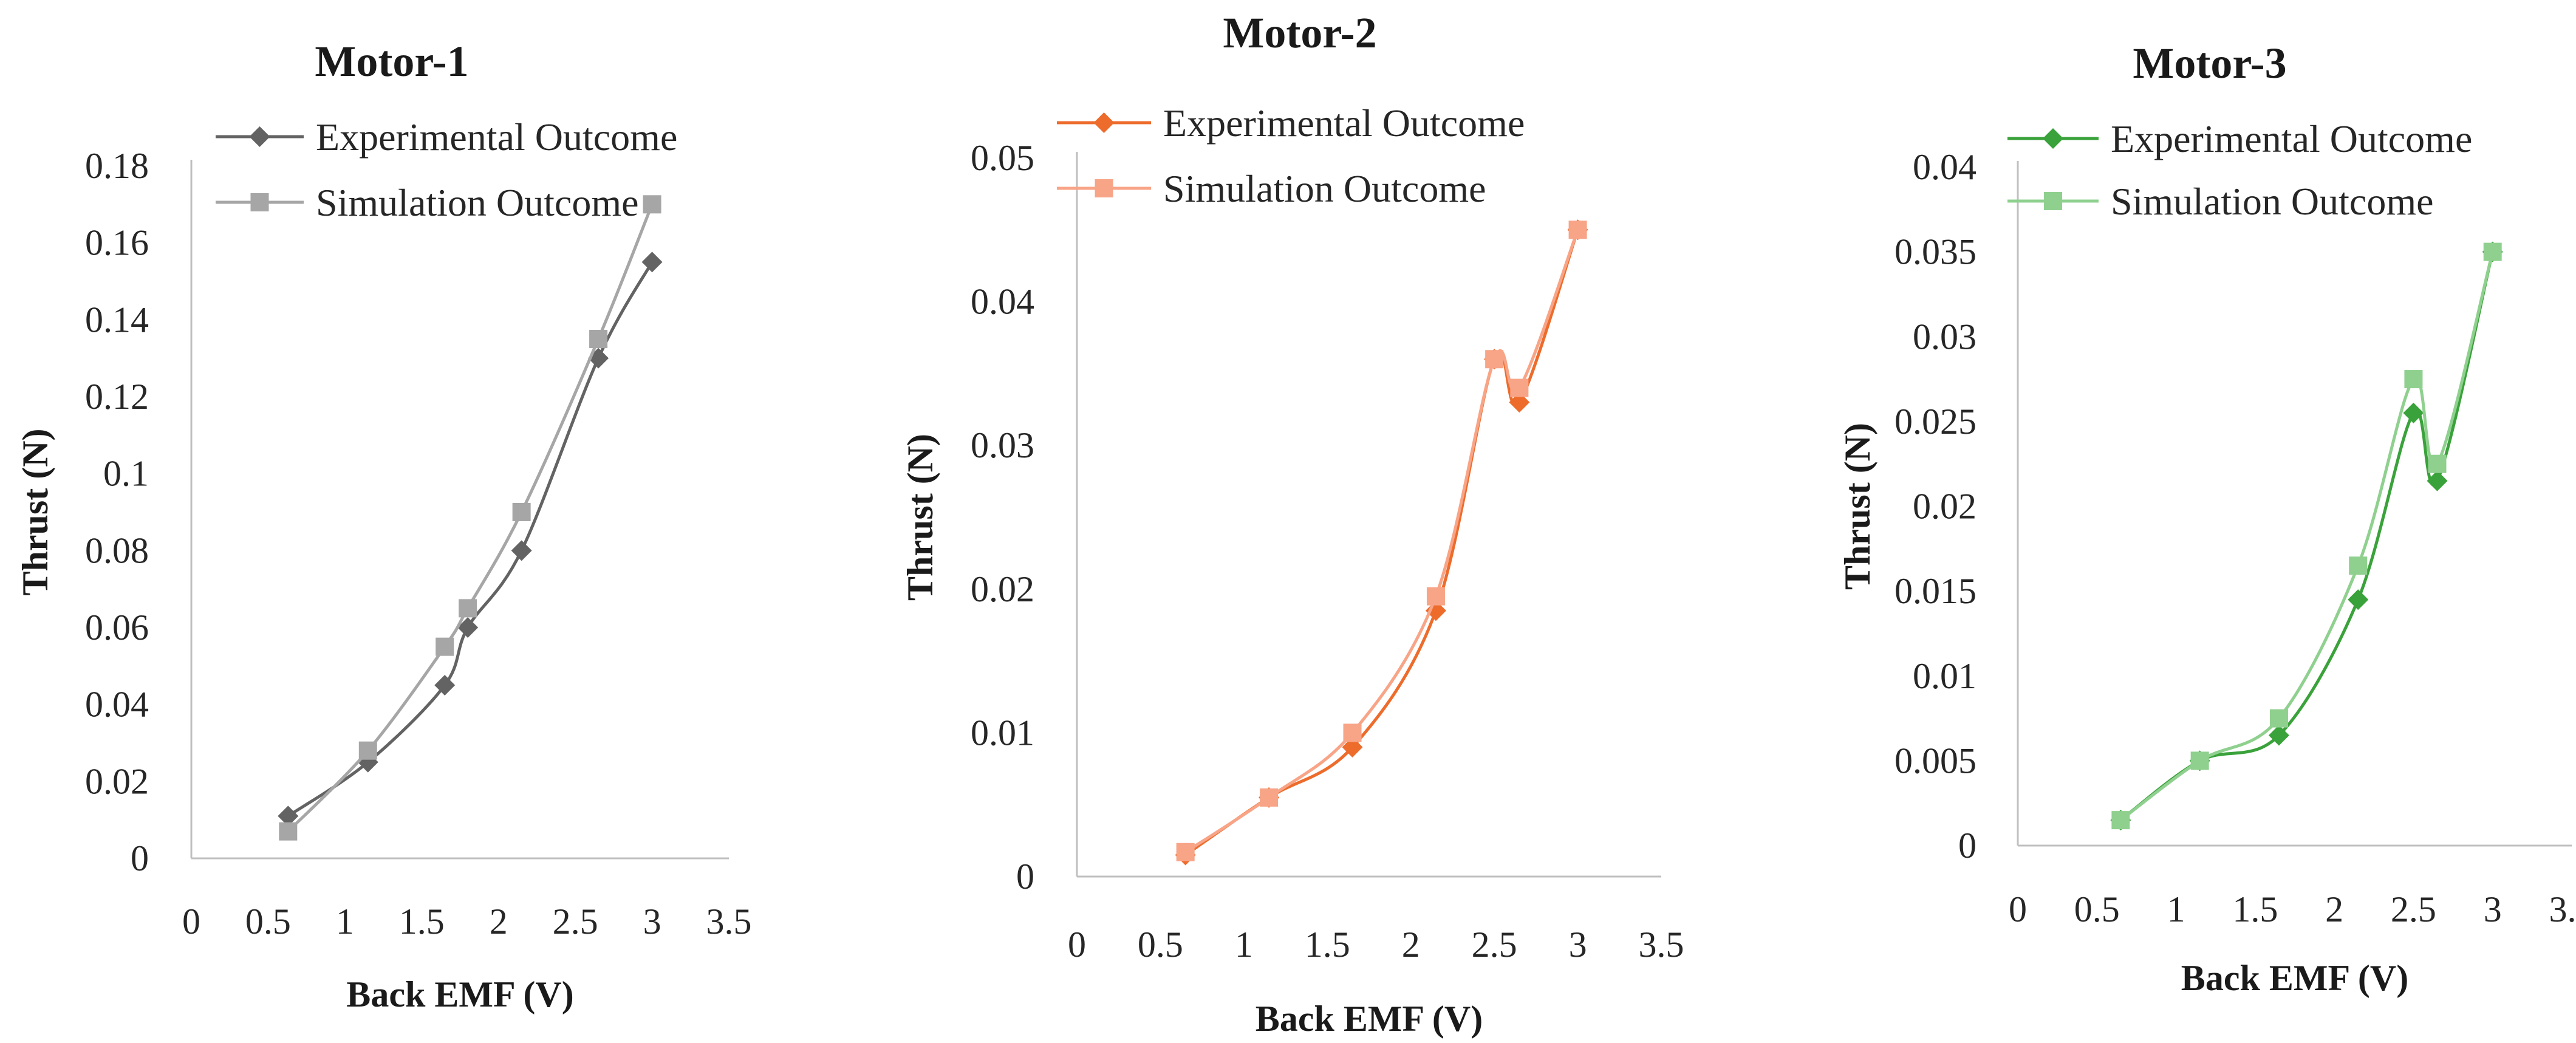  I want to click on chart-title: Motor-2, so click(1299, 33).